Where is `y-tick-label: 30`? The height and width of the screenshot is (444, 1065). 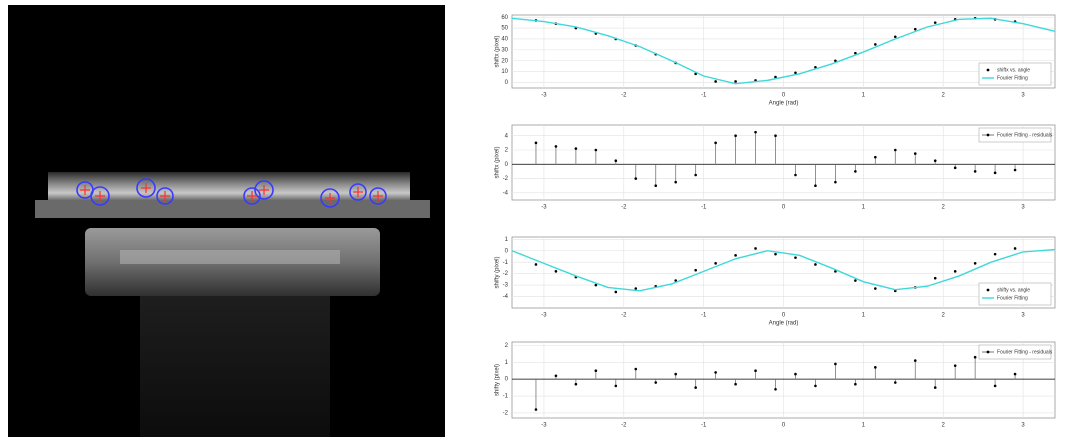 y-tick-label: 30 is located at coordinates (504, 50).